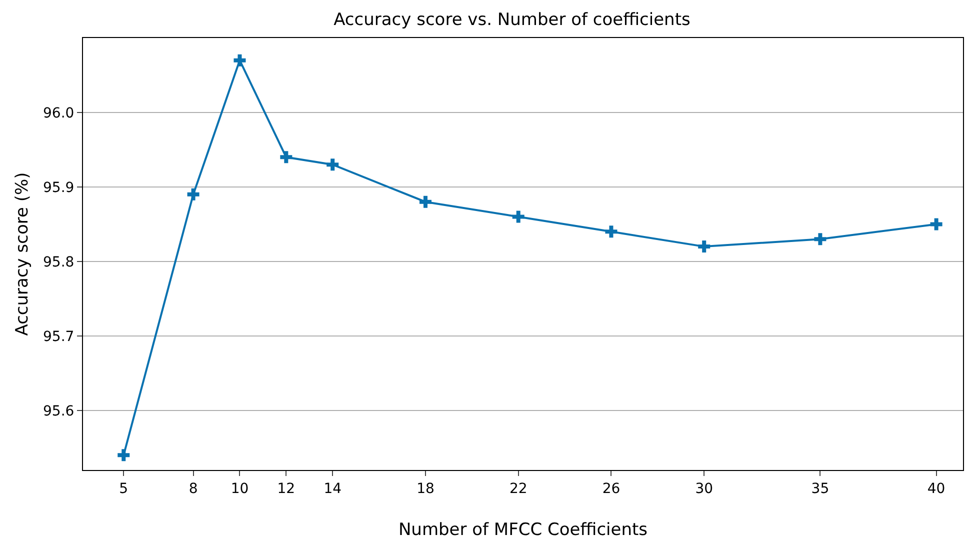  Describe the element at coordinates (333, 488) in the screenshot. I see `x-tick-label: 14` at that location.